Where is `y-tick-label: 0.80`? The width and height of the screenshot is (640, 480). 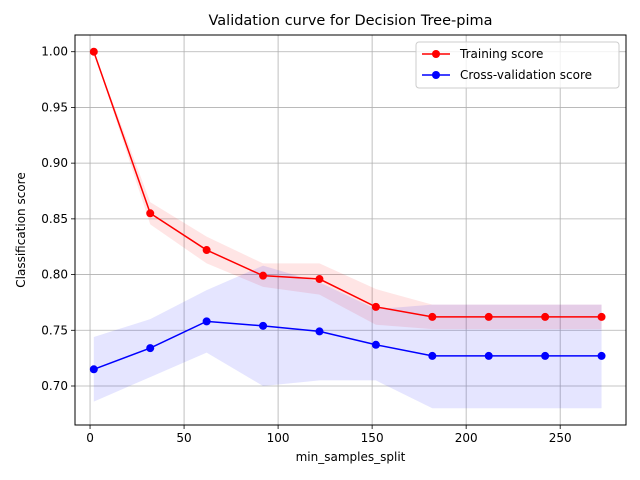 y-tick-label: 0.80 is located at coordinates (54, 275).